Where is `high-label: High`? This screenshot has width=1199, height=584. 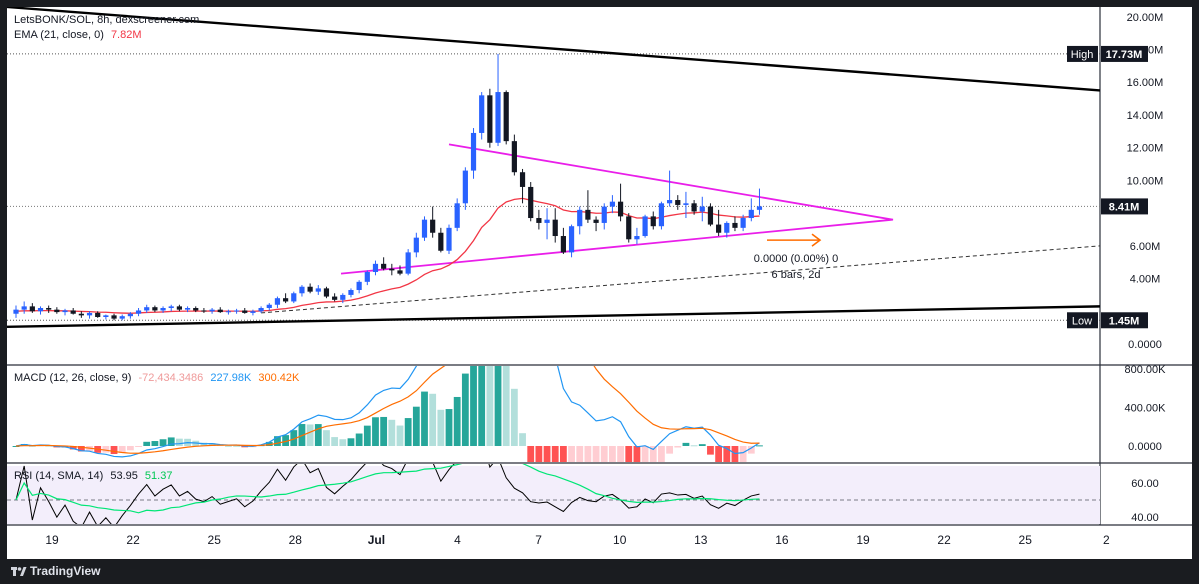
high-label: High is located at coordinates (1082, 55).